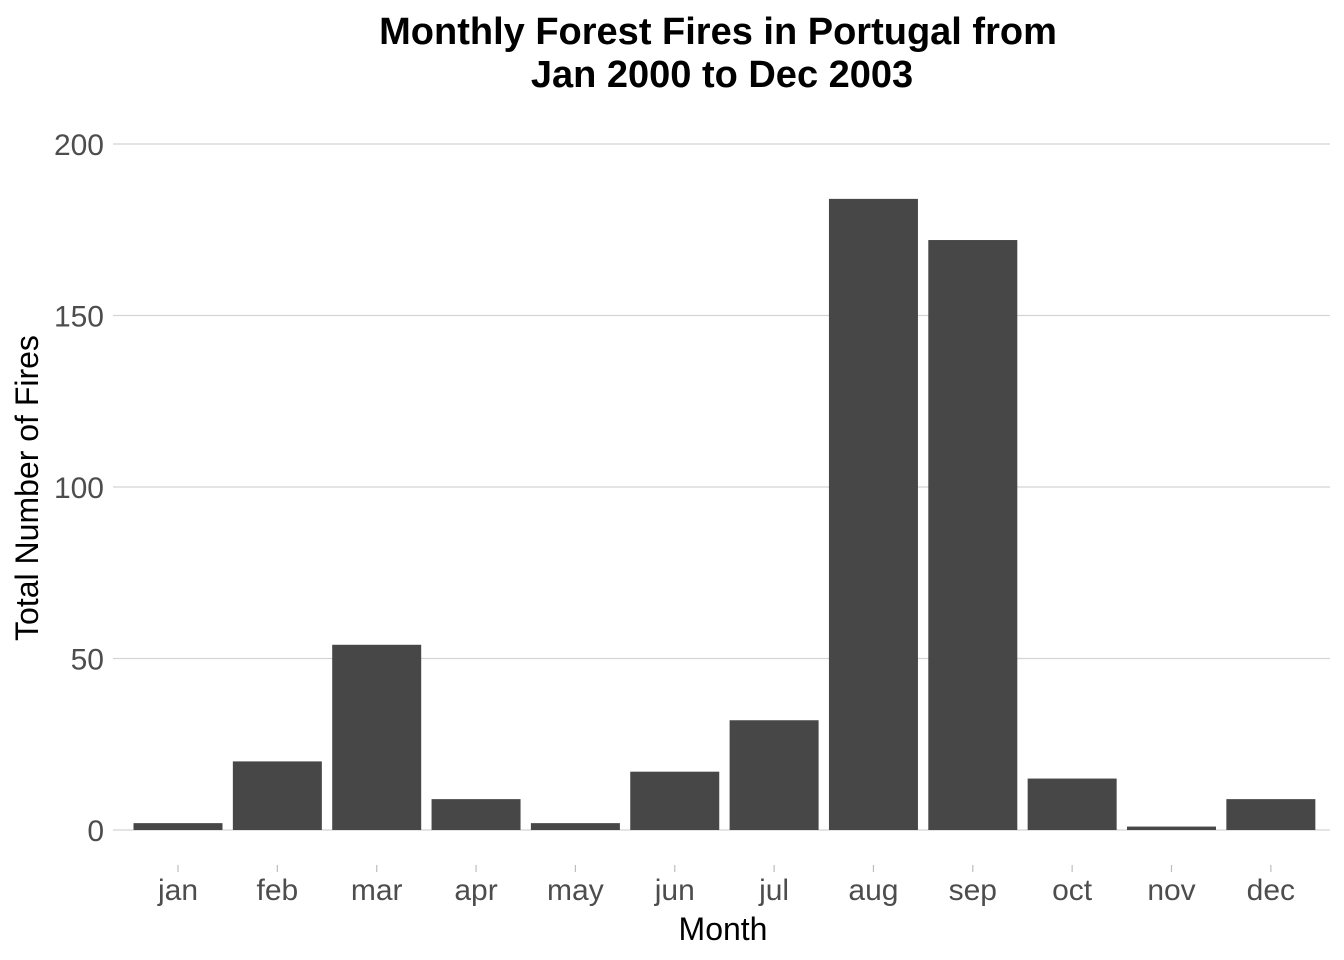 The height and width of the screenshot is (960, 1344). I want to click on bar-jan, so click(178, 826).